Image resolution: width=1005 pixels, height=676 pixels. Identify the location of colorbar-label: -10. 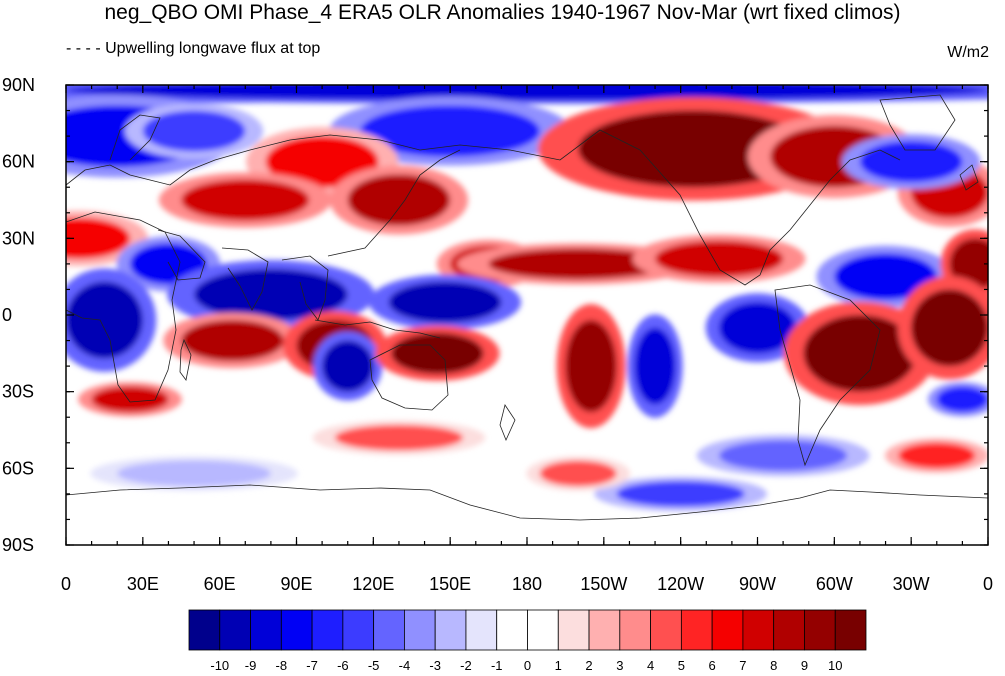
(219, 665).